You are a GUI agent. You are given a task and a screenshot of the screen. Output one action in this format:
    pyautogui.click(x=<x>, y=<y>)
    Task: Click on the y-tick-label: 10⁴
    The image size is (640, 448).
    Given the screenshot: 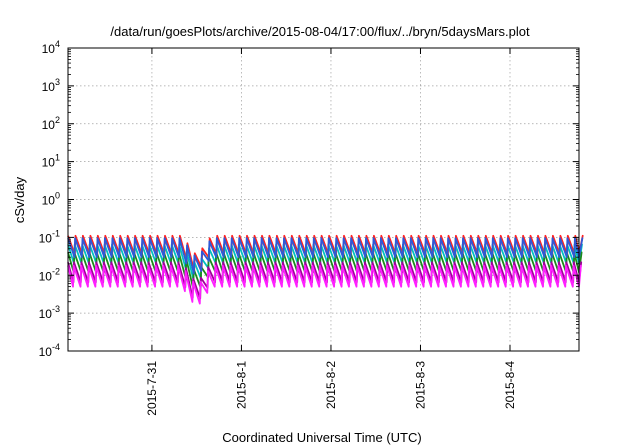 What is the action you would take?
    pyautogui.click(x=51, y=47)
    